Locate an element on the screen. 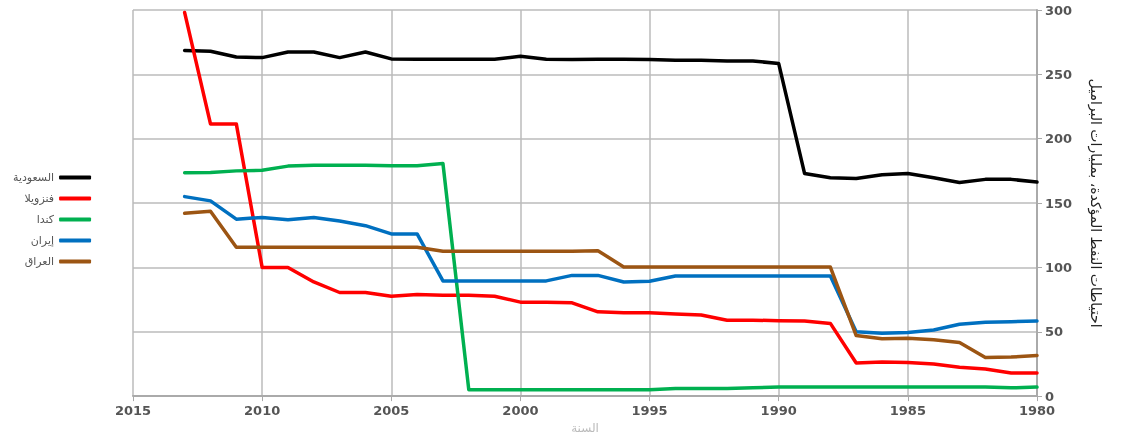 This screenshot has height=439, width=1123. x-tick-label: 1985 is located at coordinates (907, 411).